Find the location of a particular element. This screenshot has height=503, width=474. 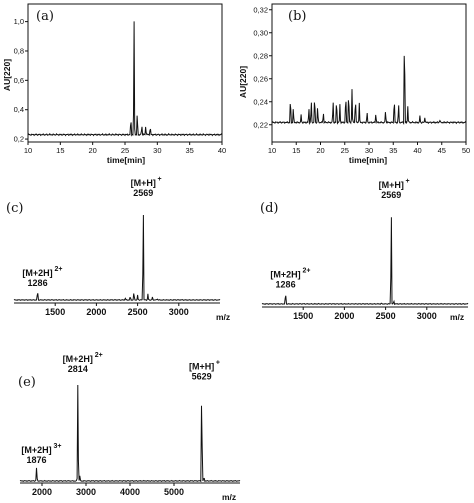

panel-e-peak-mz: 5629 is located at coordinates (202, 376).